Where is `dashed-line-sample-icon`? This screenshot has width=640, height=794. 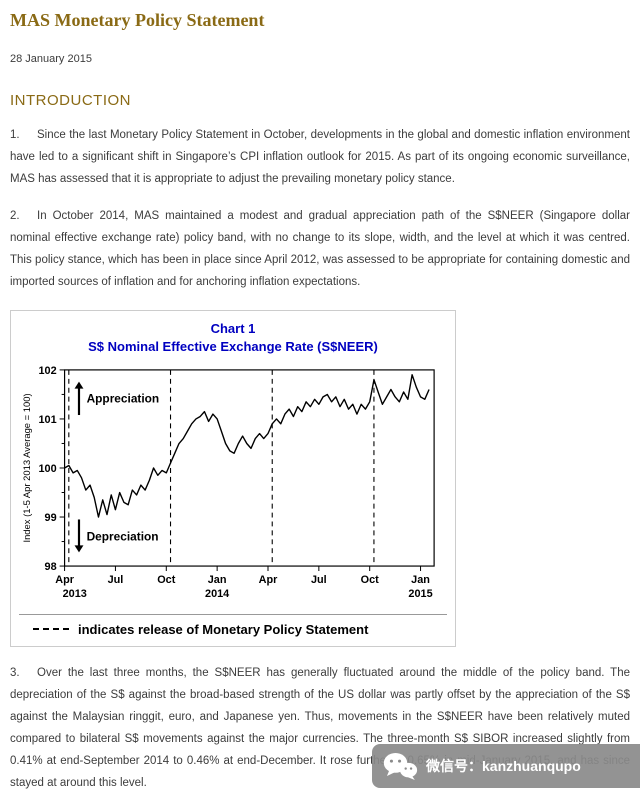
dashed-line-sample-icon is located at coordinates (51, 629).